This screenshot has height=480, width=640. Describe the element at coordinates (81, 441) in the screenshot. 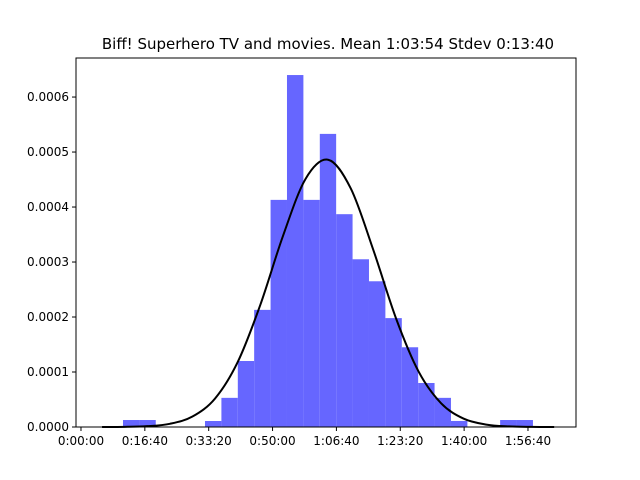

I see `x-tick-label: 0:00:00` at that location.